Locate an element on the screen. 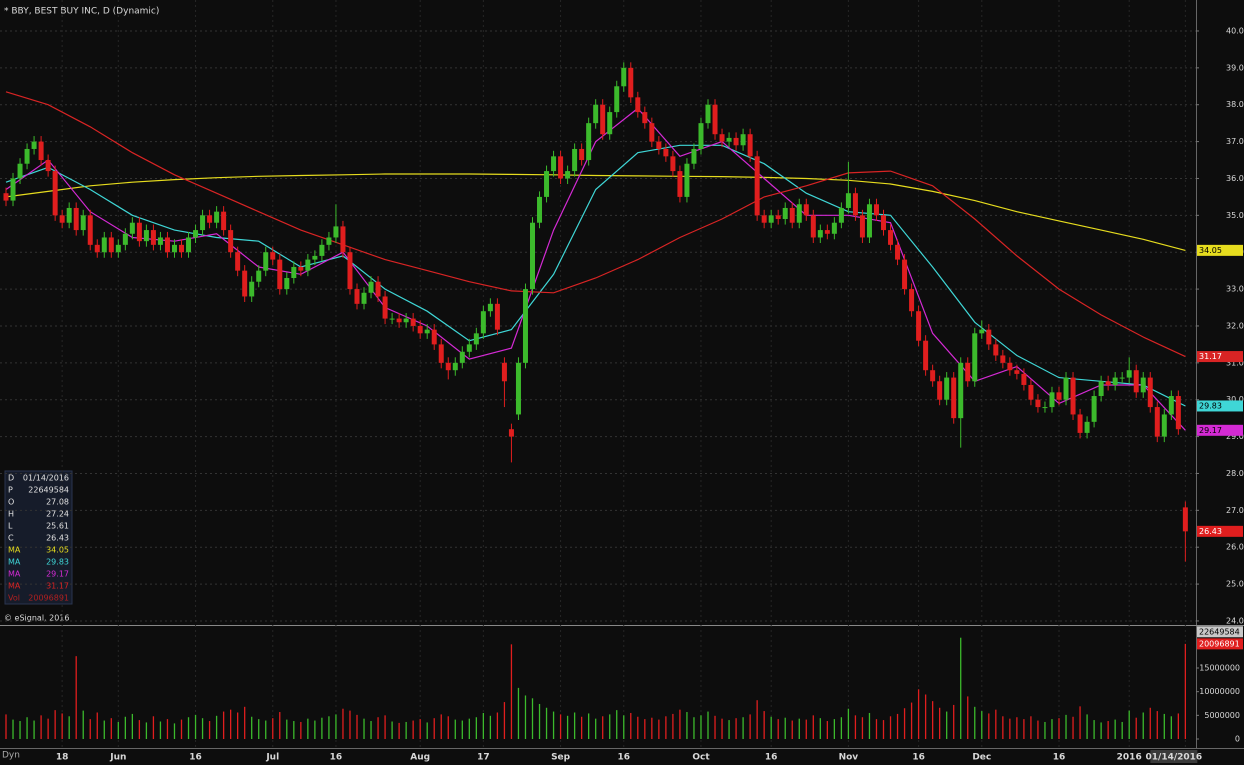 The image size is (1244, 765). data-window-value: 26.43 is located at coordinates (57, 538).